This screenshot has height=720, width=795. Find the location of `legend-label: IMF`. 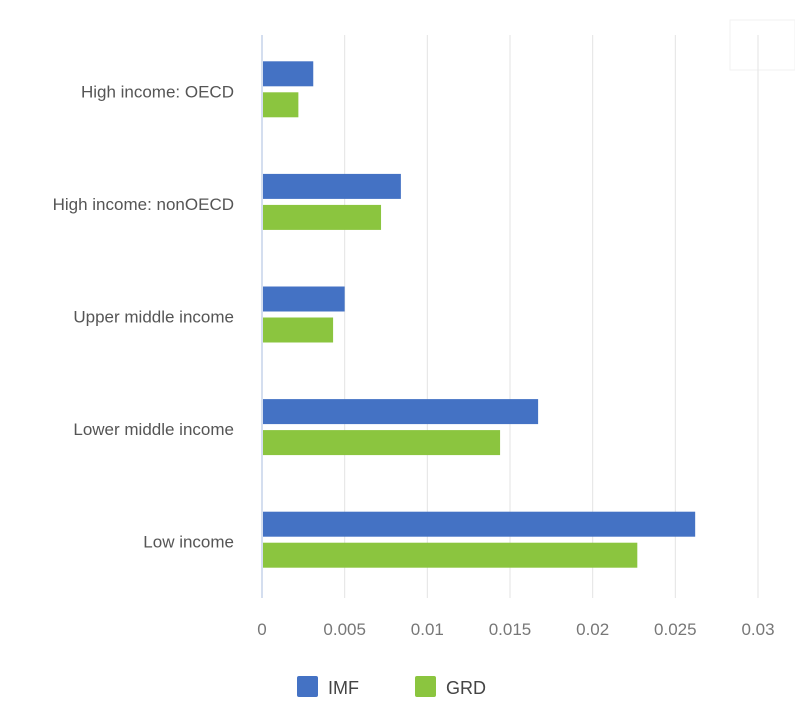

legend-label: IMF is located at coordinates (343, 688).